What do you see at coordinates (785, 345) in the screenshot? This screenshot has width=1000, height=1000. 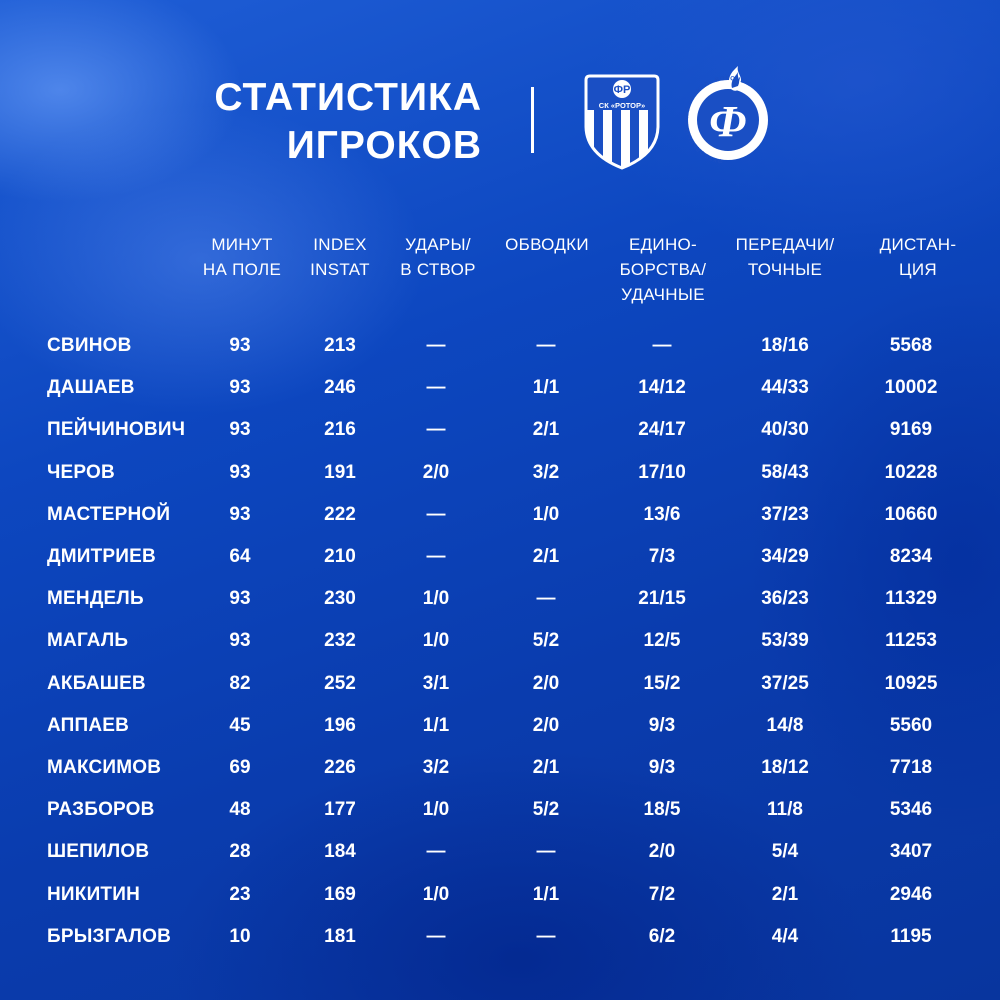 I see `stat-cell: 18/16` at bounding box center [785, 345].